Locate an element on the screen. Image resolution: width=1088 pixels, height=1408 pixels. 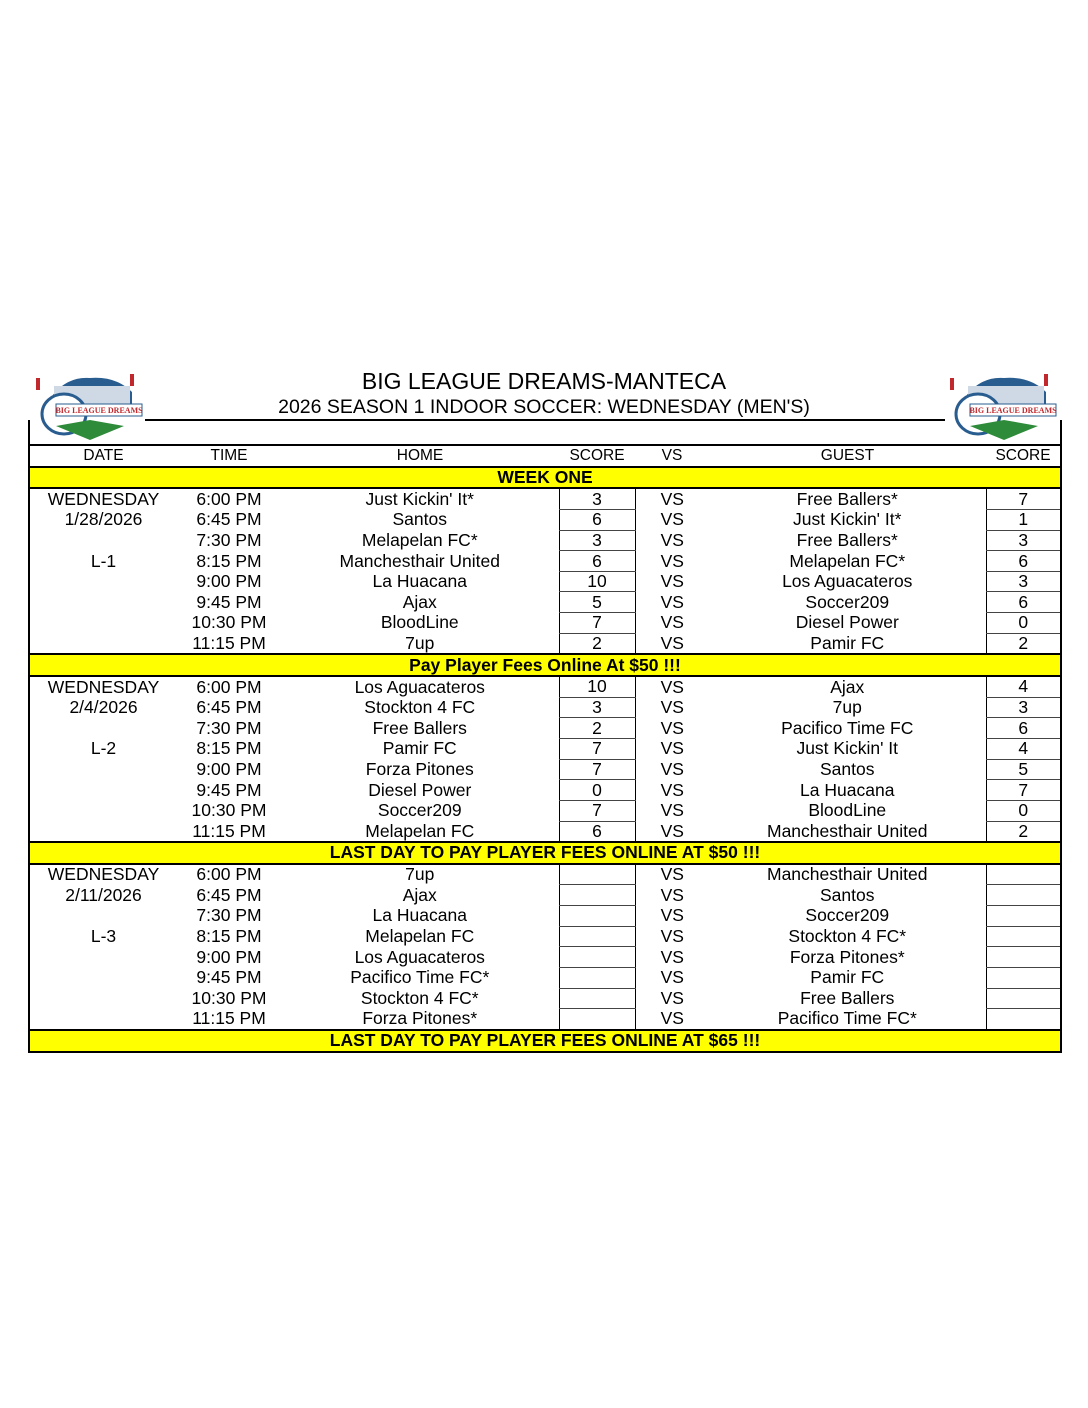
banner-text: Pay Player Fees Online At $50 !!! is located at coordinates (545, 665).